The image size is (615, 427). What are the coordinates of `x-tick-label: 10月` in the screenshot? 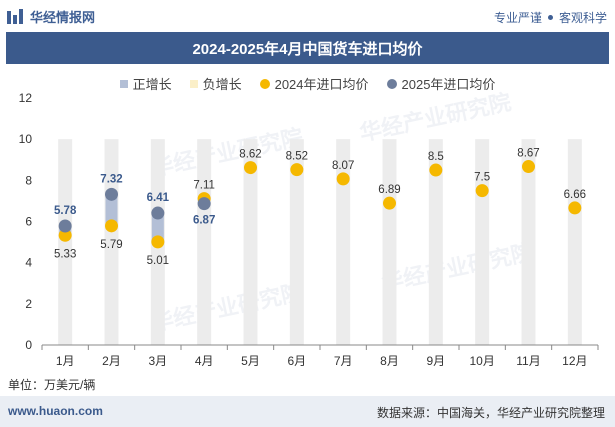 It's located at (481, 361).